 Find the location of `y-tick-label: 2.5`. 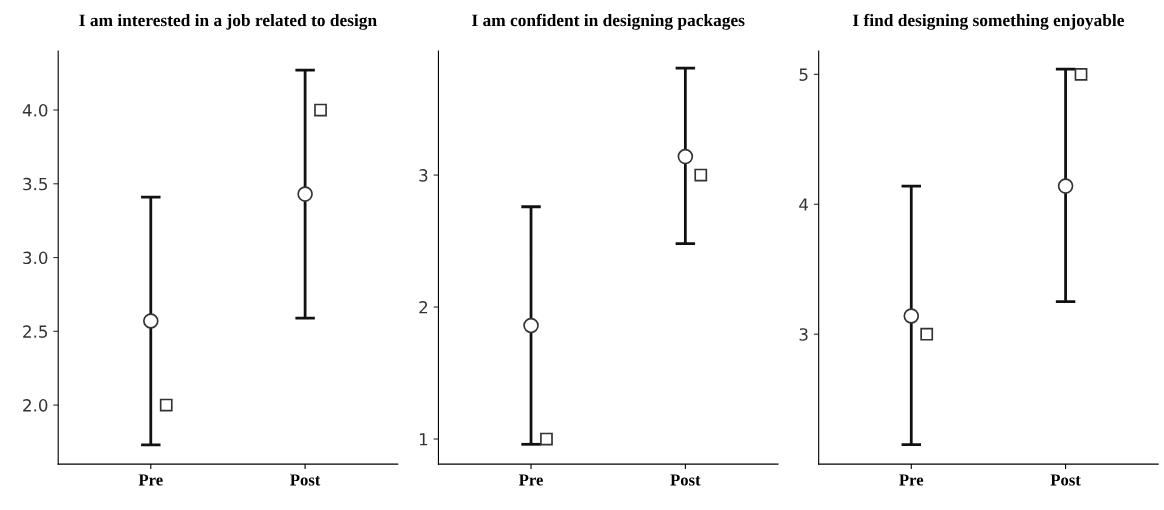

y-tick-label: 2.5 is located at coordinates (35, 331).